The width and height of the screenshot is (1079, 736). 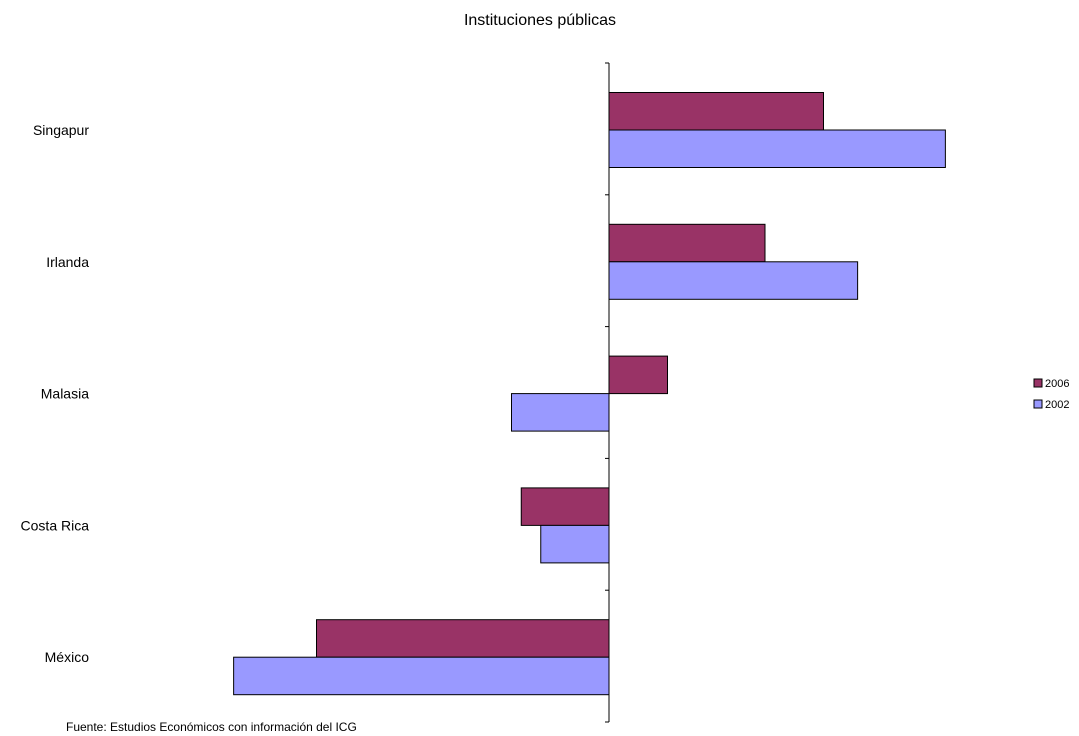 What do you see at coordinates (67, 657) in the screenshot?
I see `category-label-mexico: México` at bounding box center [67, 657].